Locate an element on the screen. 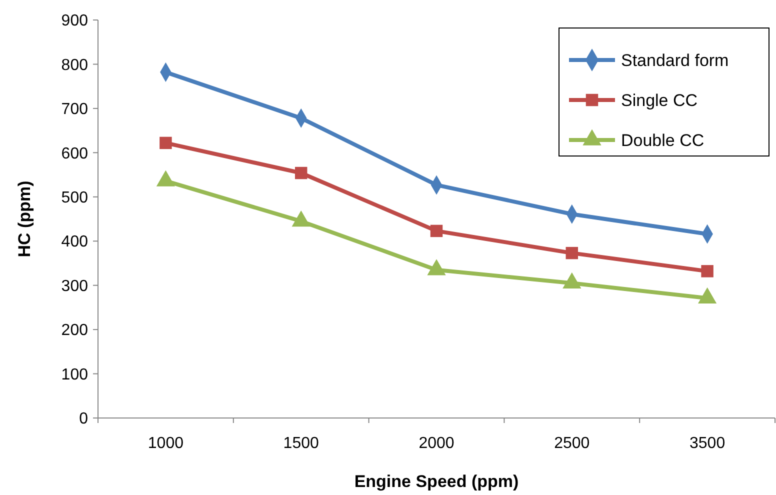 This screenshot has height=495, width=776. y-tick-label: 100 is located at coordinates (74, 375).